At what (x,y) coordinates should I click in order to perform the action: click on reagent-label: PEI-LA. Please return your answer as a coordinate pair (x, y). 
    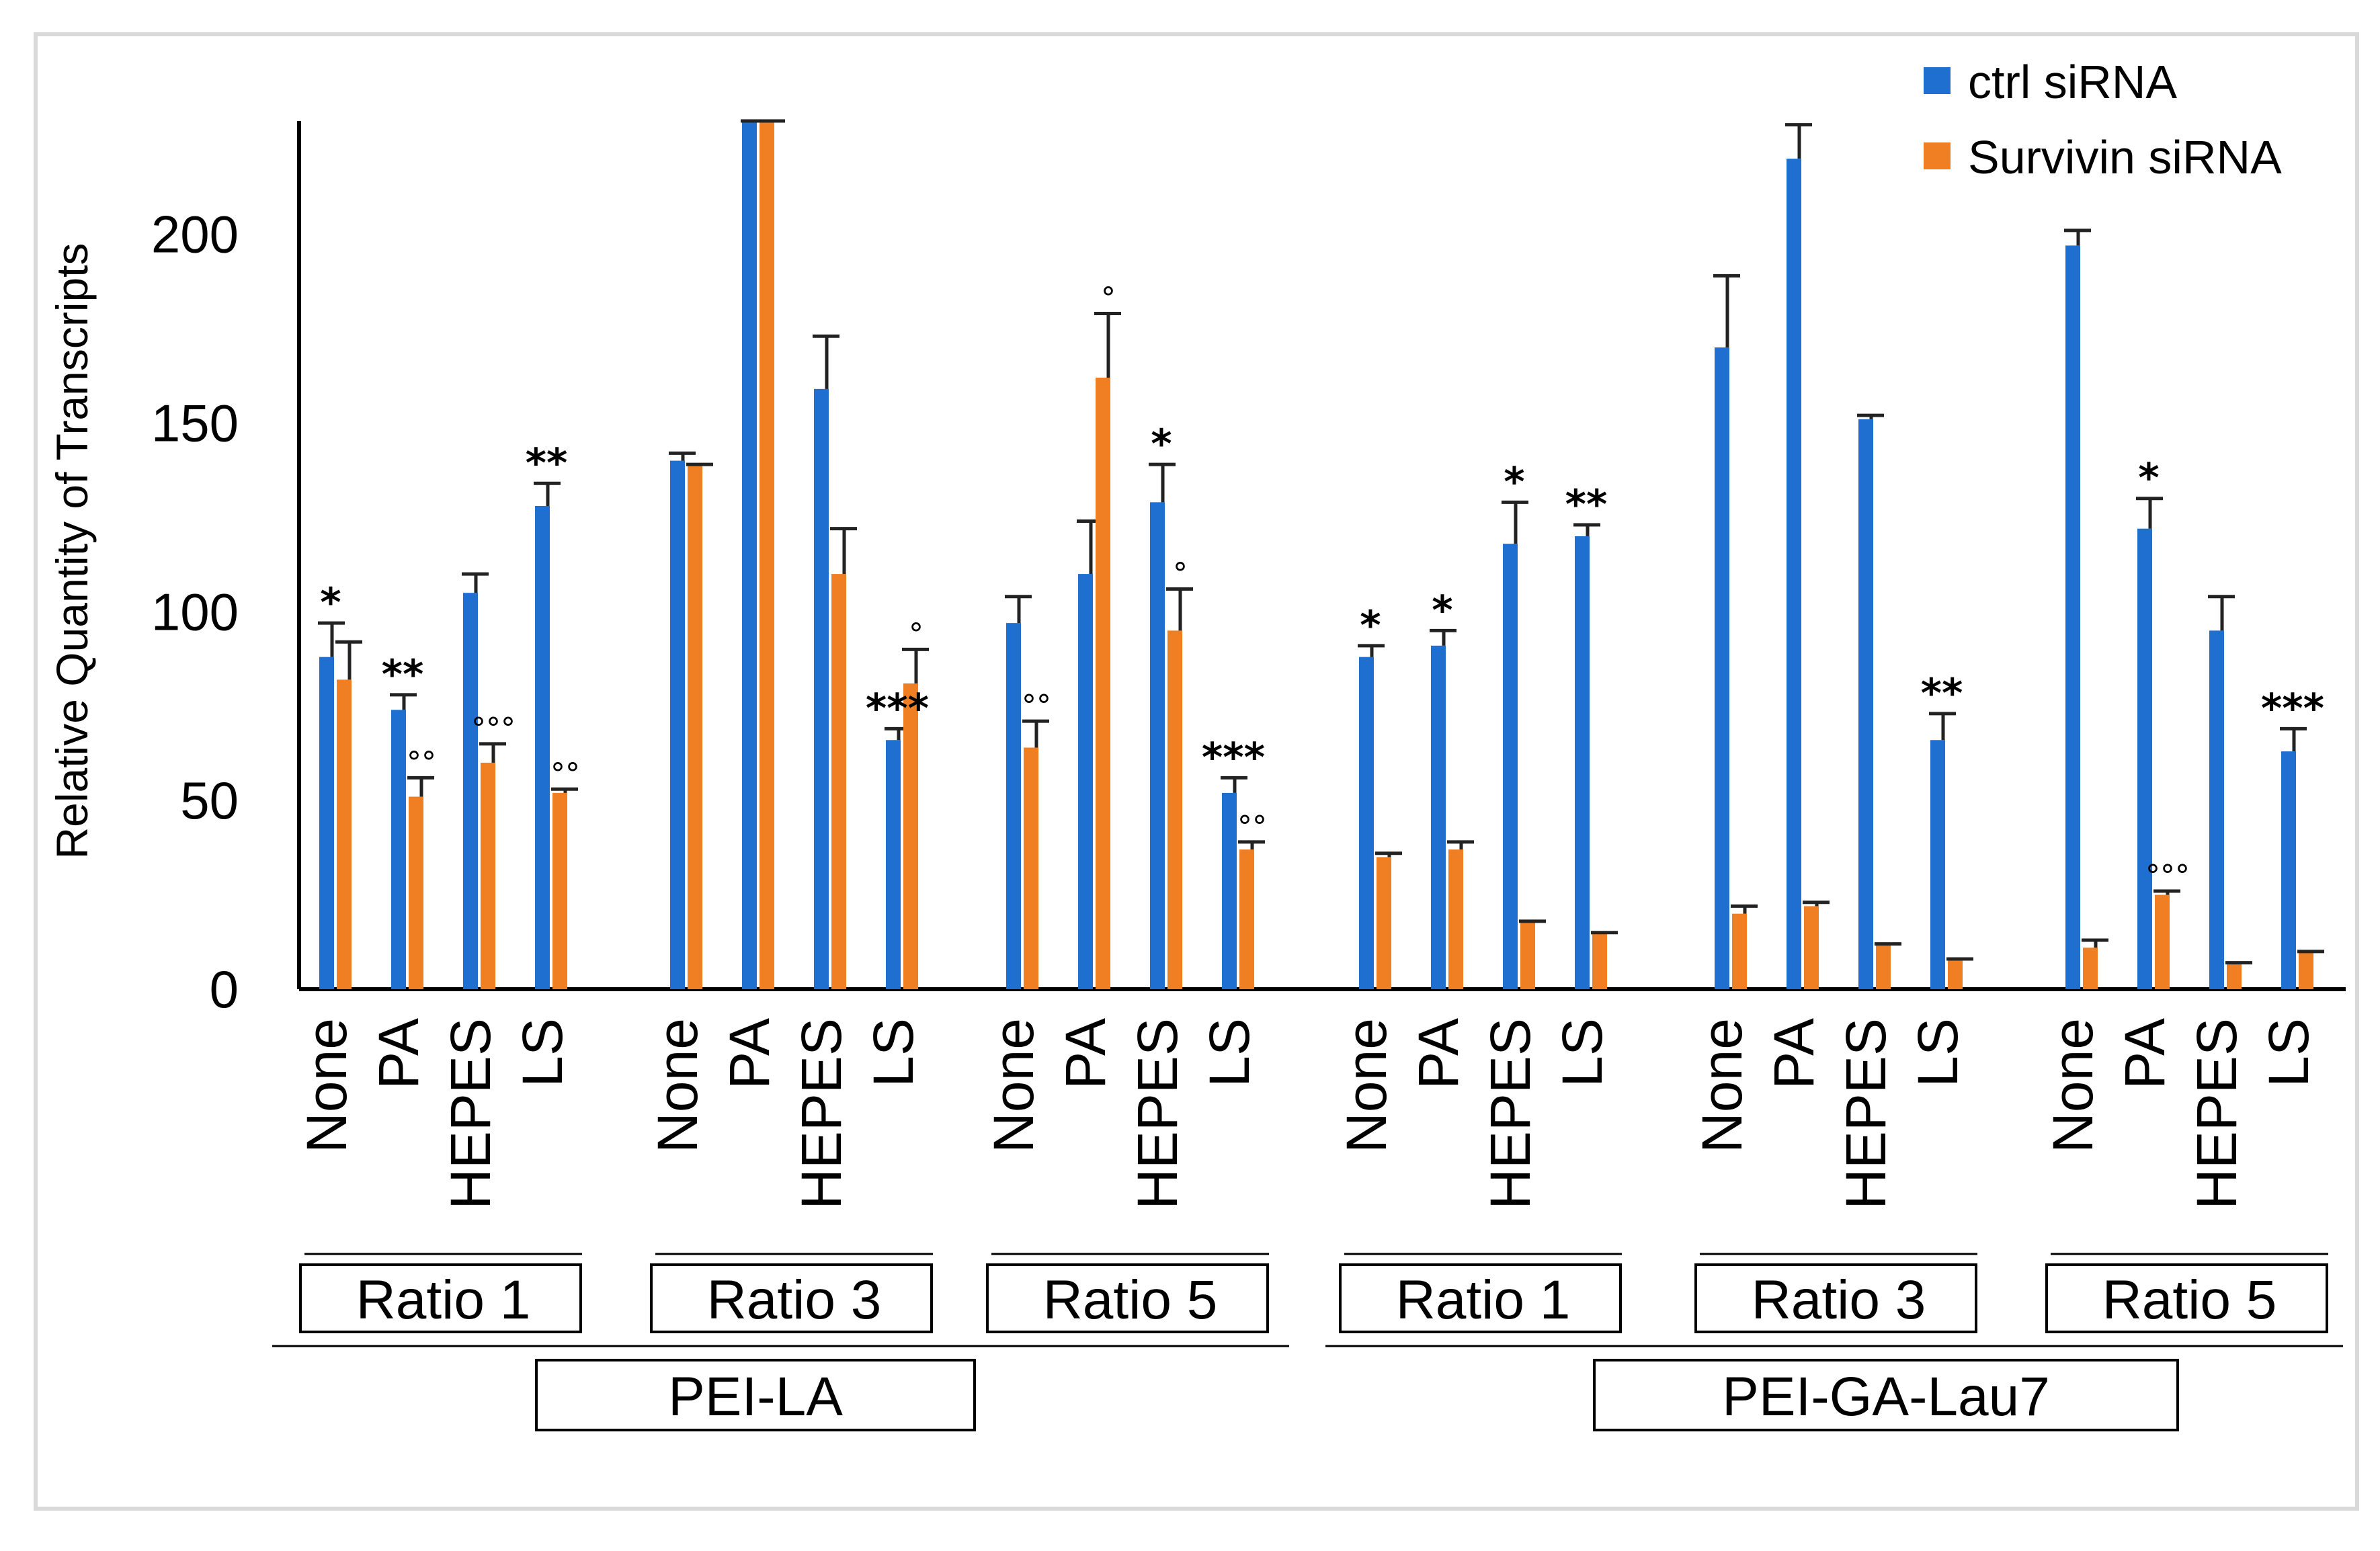
    Looking at the image, I should click on (755, 1396).